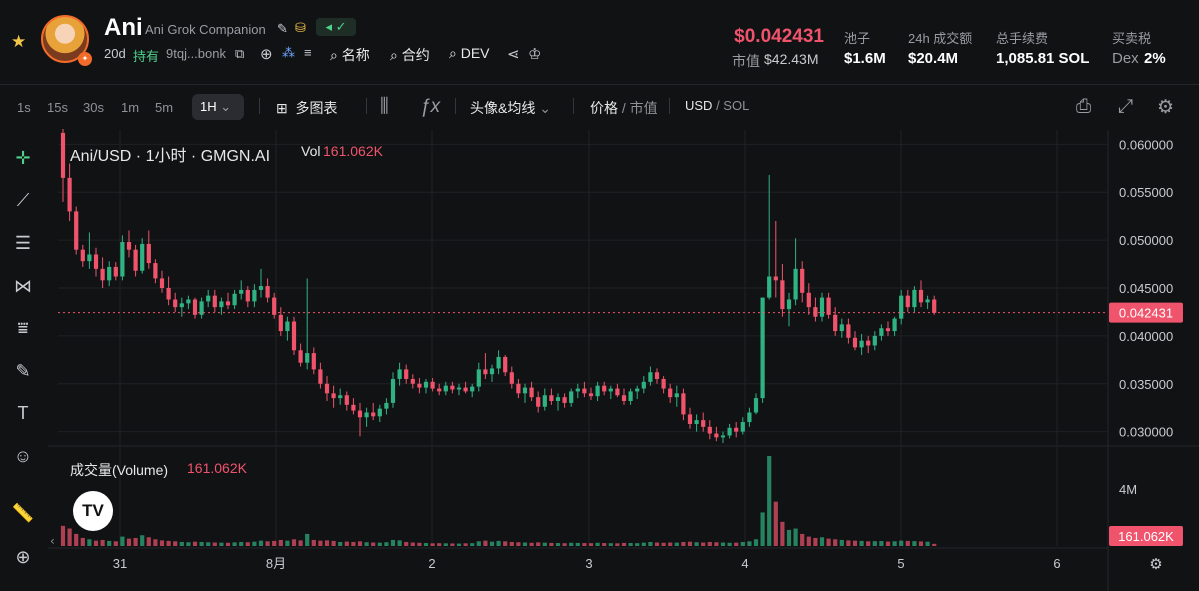 Image resolution: width=1199 pixels, height=591 pixels. I want to click on search-contract-link: ⌕ 合约, so click(410, 55).